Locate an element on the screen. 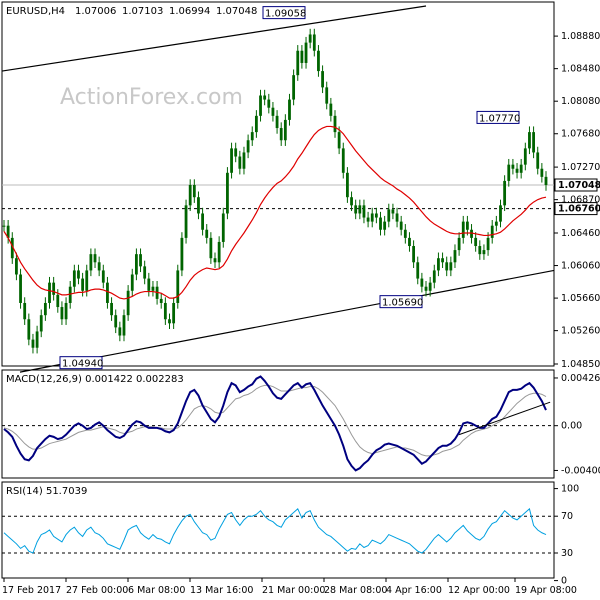 The height and width of the screenshot is (600, 600). symbol-label: EURUSD,H4 is located at coordinates (35, 11).